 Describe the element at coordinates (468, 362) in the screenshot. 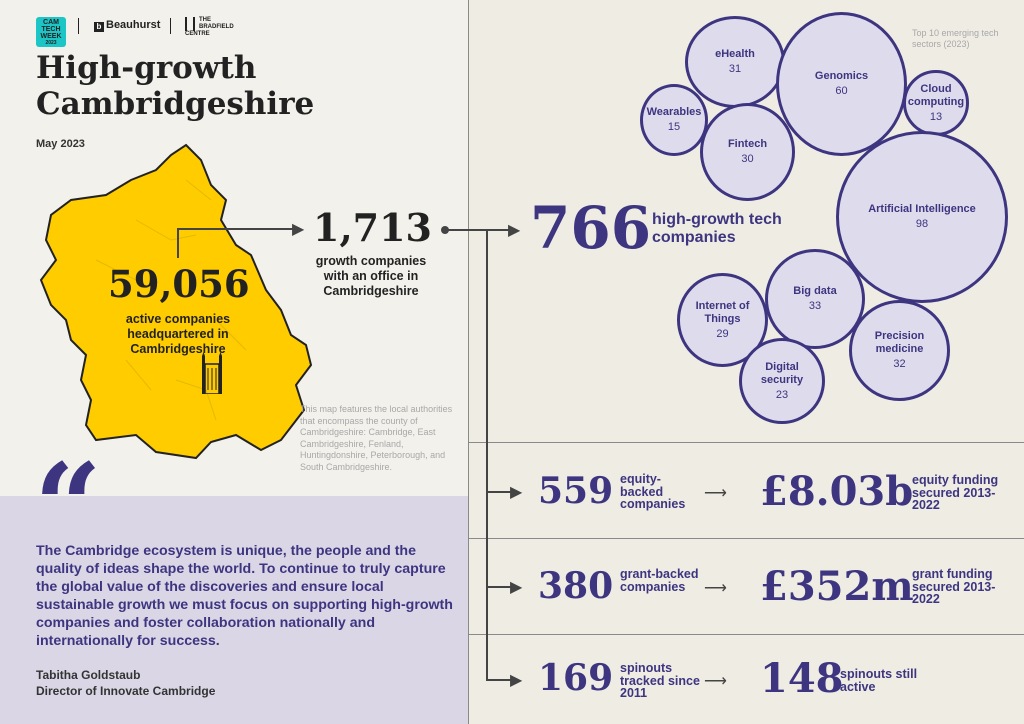

I see `divider-vertical` at that location.